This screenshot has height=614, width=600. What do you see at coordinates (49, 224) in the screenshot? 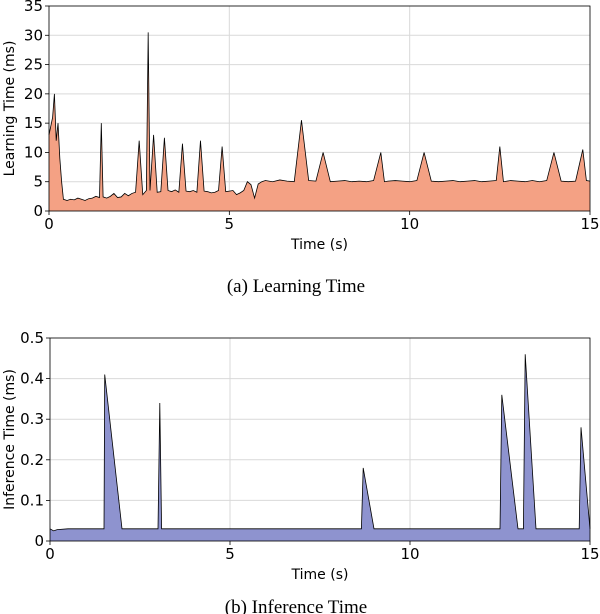
I see `learning-xtick-label: 0` at bounding box center [49, 224].